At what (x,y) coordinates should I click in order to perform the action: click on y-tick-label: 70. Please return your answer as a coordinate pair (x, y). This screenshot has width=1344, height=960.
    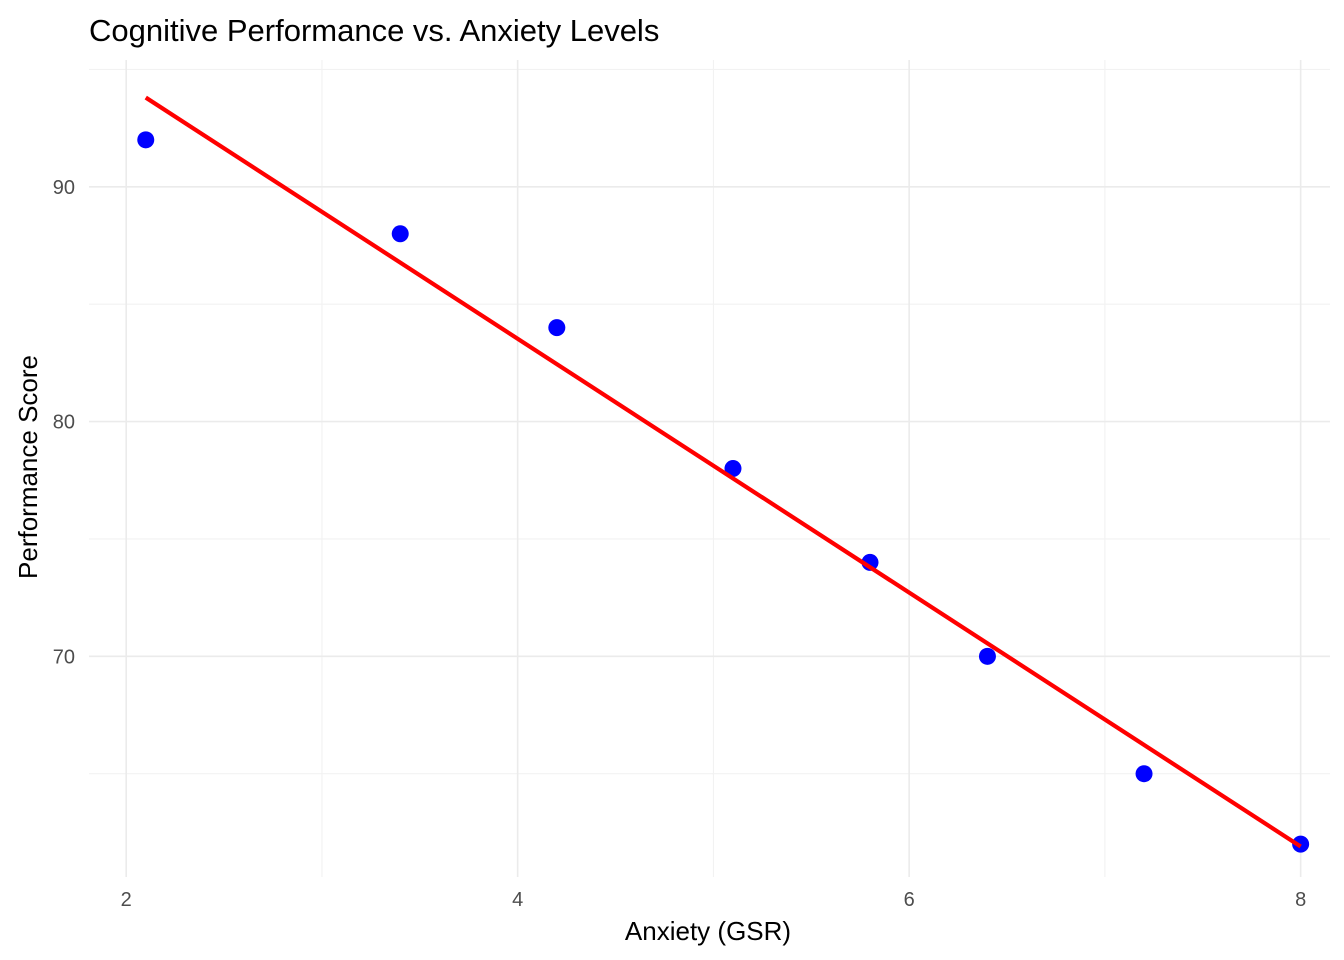
    Looking at the image, I should click on (64, 657).